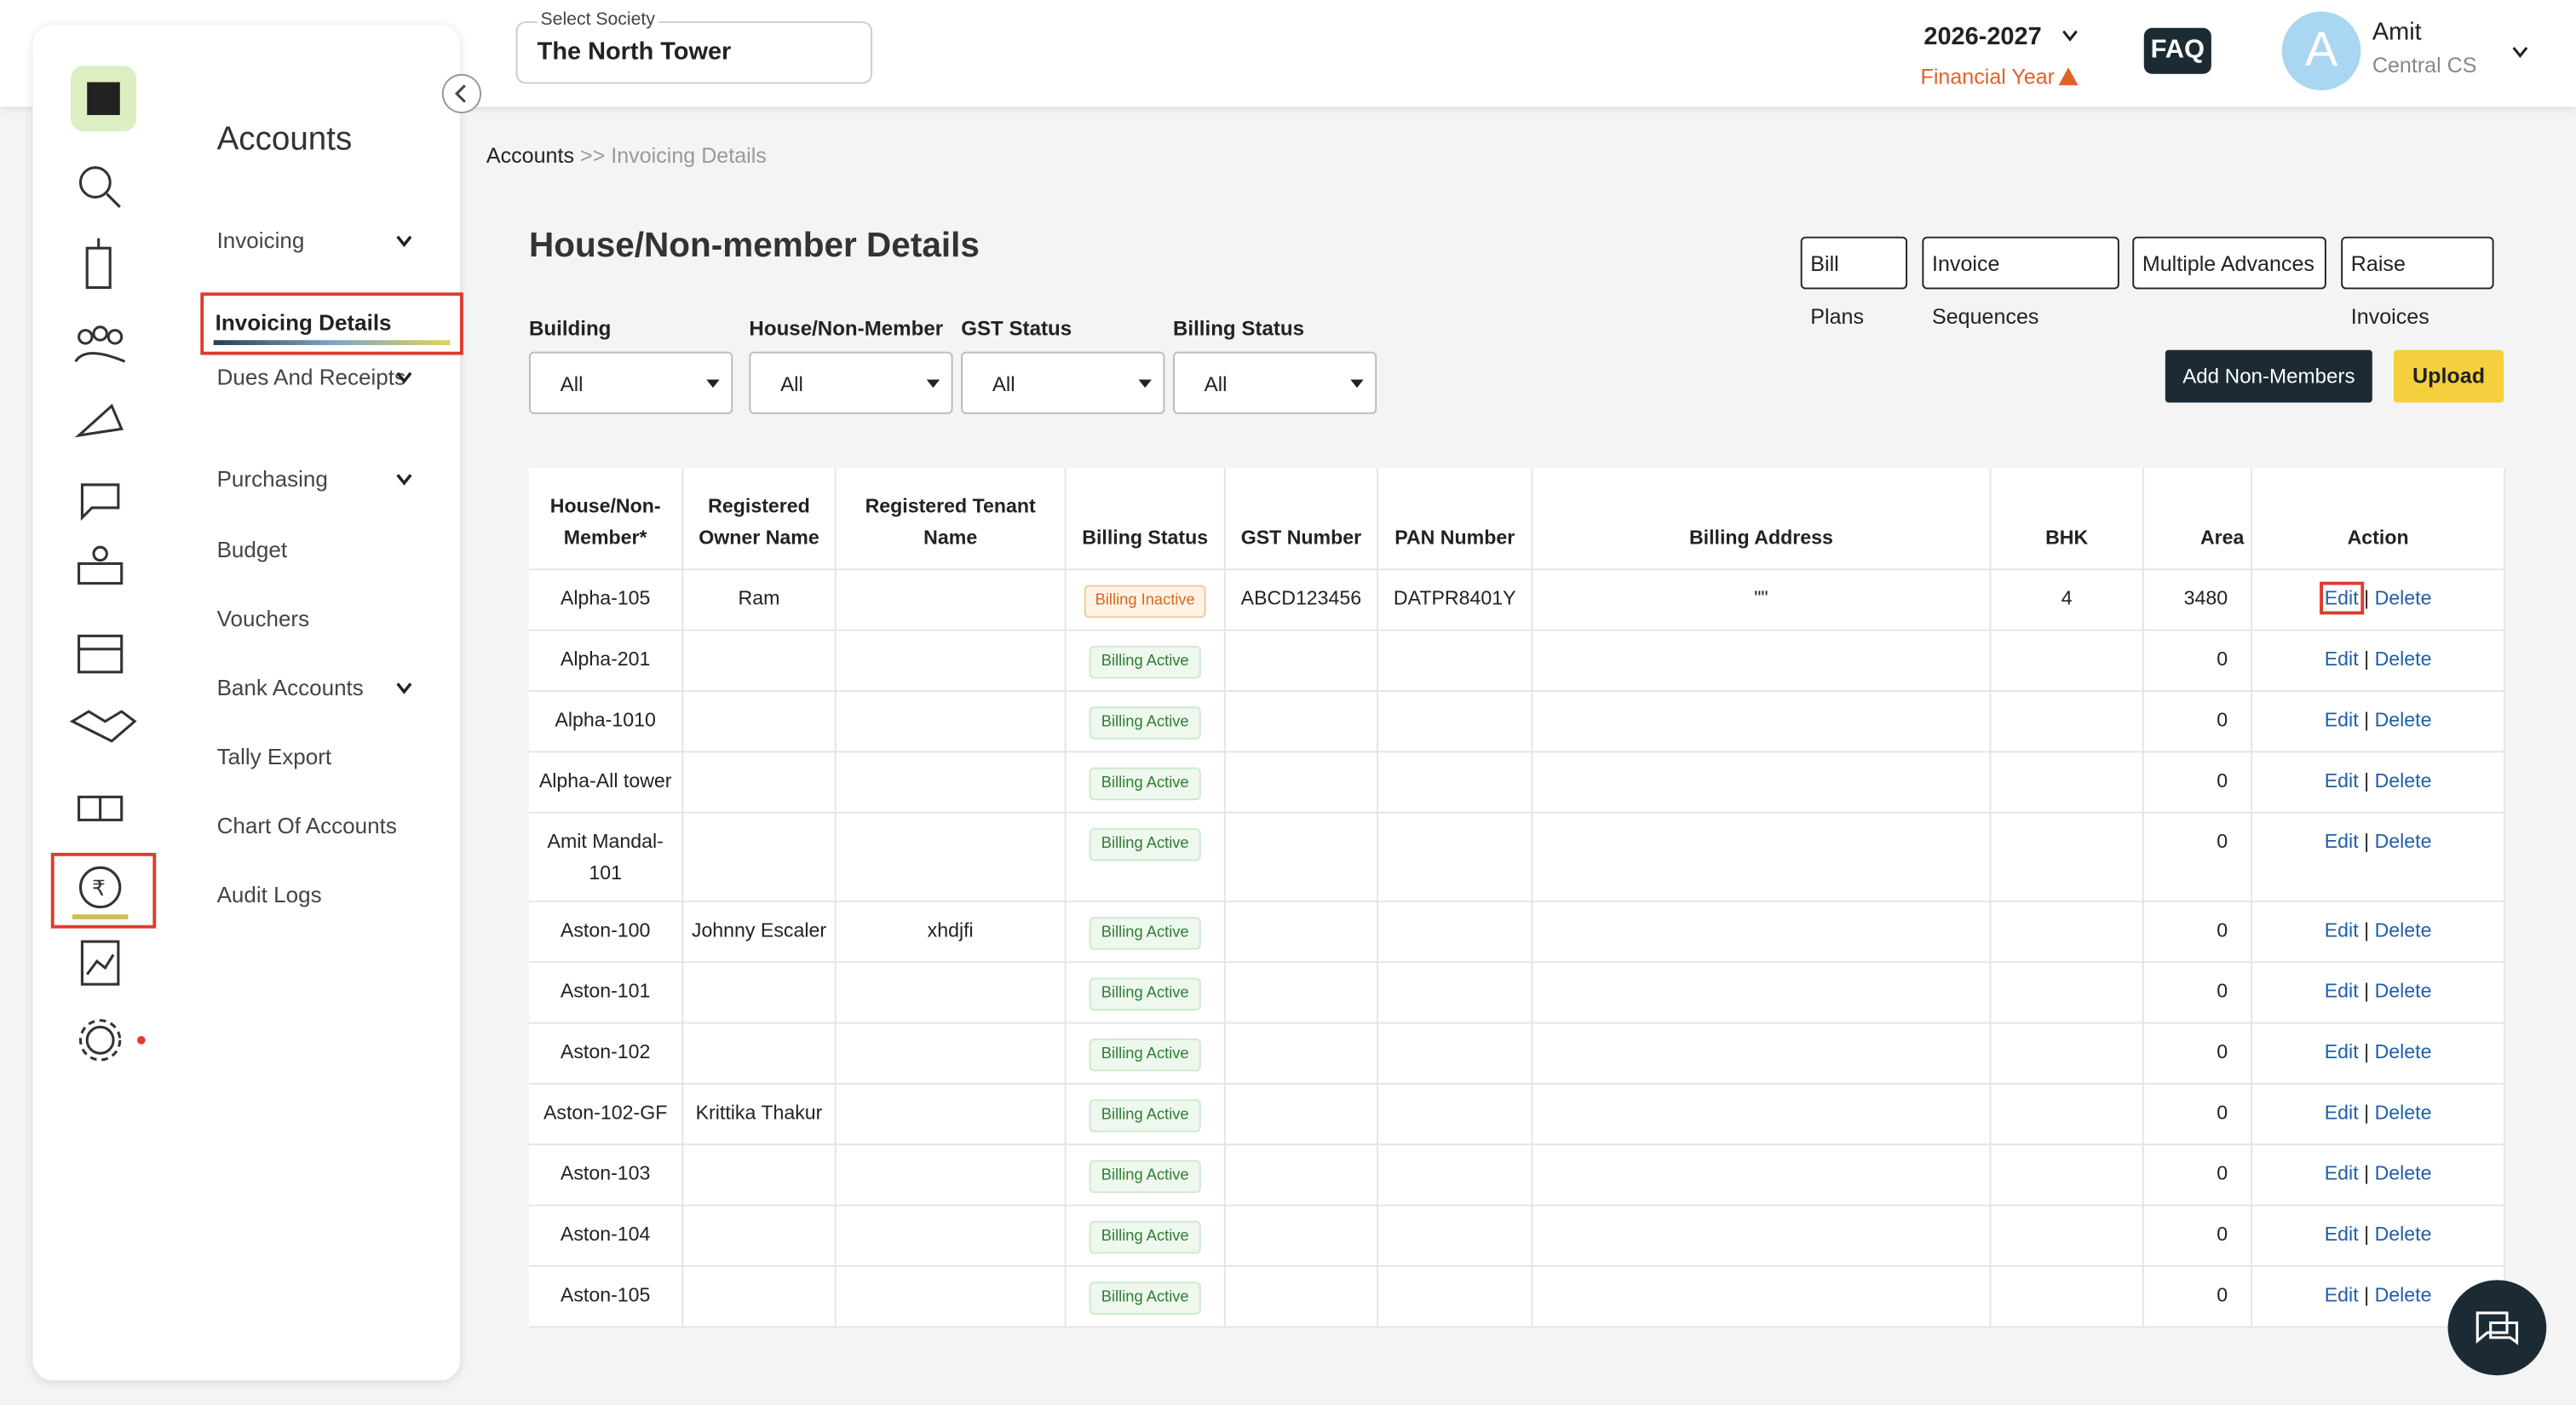 The image size is (2576, 1405). Describe the element at coordinates (1239, 329) in the screenshot. I see `filter-label: Billing Status` at that location.